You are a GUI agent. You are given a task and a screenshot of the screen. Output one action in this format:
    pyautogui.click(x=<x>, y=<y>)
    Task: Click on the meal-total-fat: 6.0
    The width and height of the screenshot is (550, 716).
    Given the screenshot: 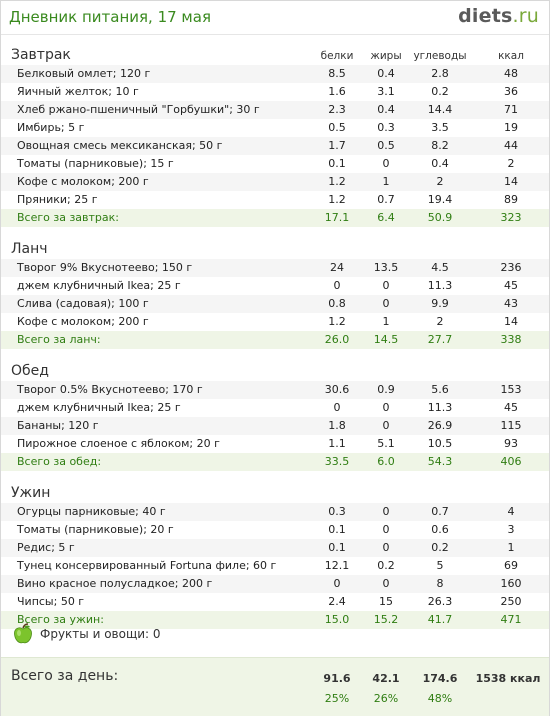 What is the action you would take?
    pyautogui.click(x=386, y=461)
    